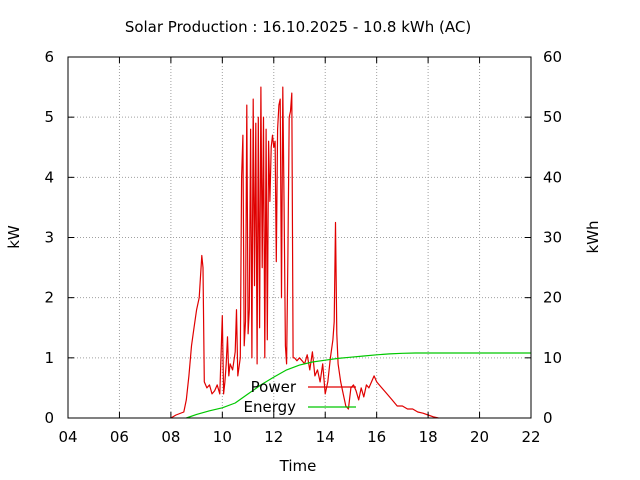  Describe the element at coordinates (552, 57) in the screenshot. I see `y-tick-label-right: 60` at that location.